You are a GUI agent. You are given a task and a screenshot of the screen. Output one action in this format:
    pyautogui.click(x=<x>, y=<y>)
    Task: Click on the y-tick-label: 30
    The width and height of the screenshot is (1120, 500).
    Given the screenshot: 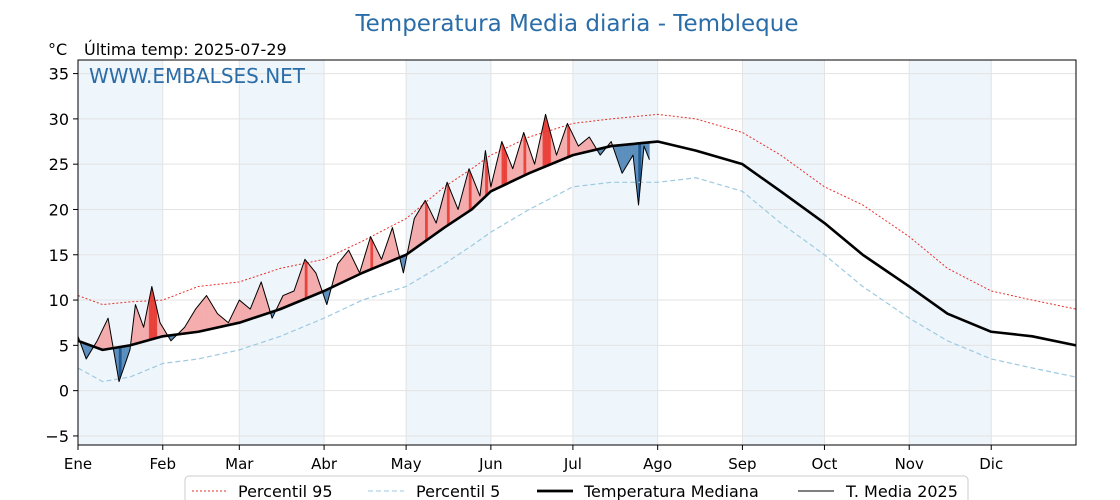 What is the action you would take?
    pyautogui.click(x=59, y=119)
    